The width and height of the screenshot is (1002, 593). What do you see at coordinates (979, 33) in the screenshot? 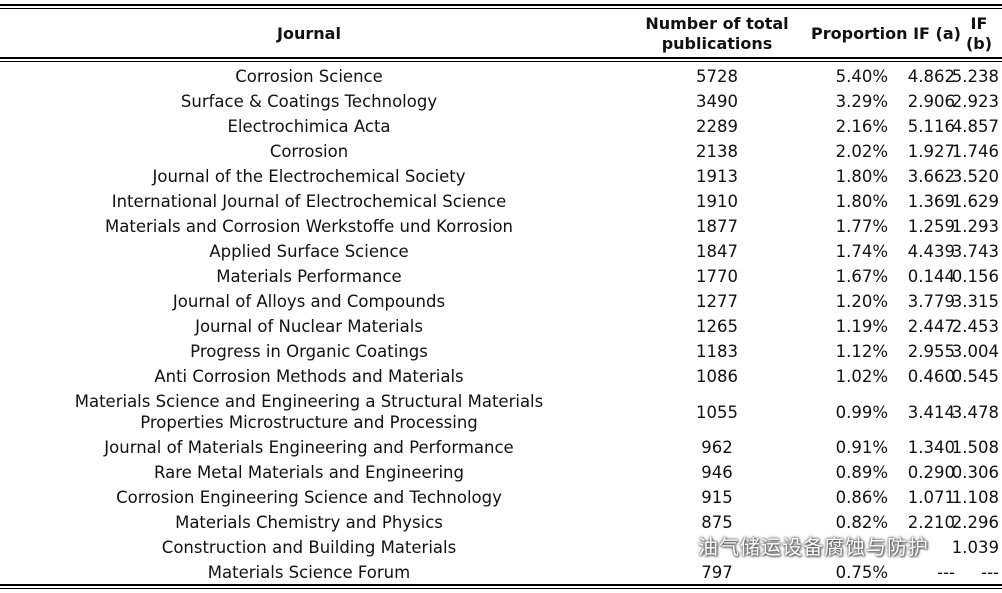
I see `header-if-b: IF (b)` at bounding box center [979, 33].